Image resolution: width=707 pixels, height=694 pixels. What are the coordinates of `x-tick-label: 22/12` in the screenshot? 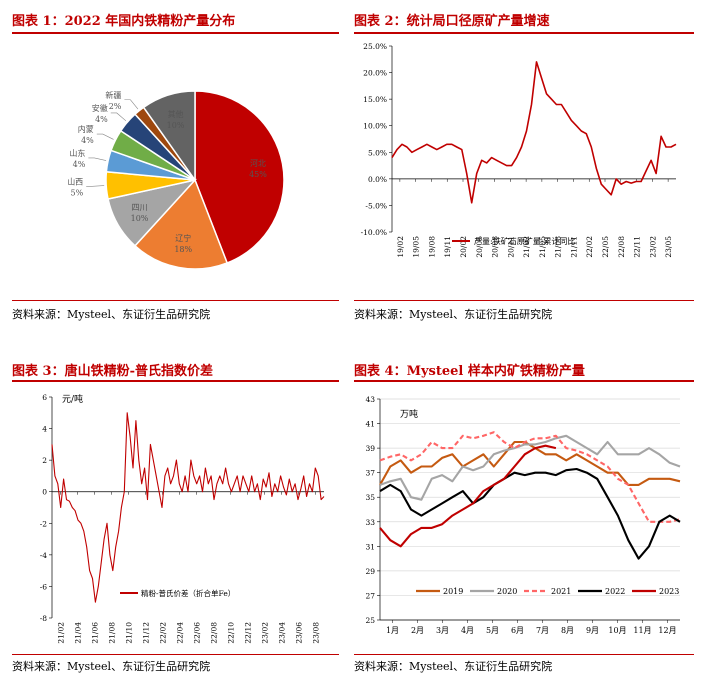 It's located at (248, 633).